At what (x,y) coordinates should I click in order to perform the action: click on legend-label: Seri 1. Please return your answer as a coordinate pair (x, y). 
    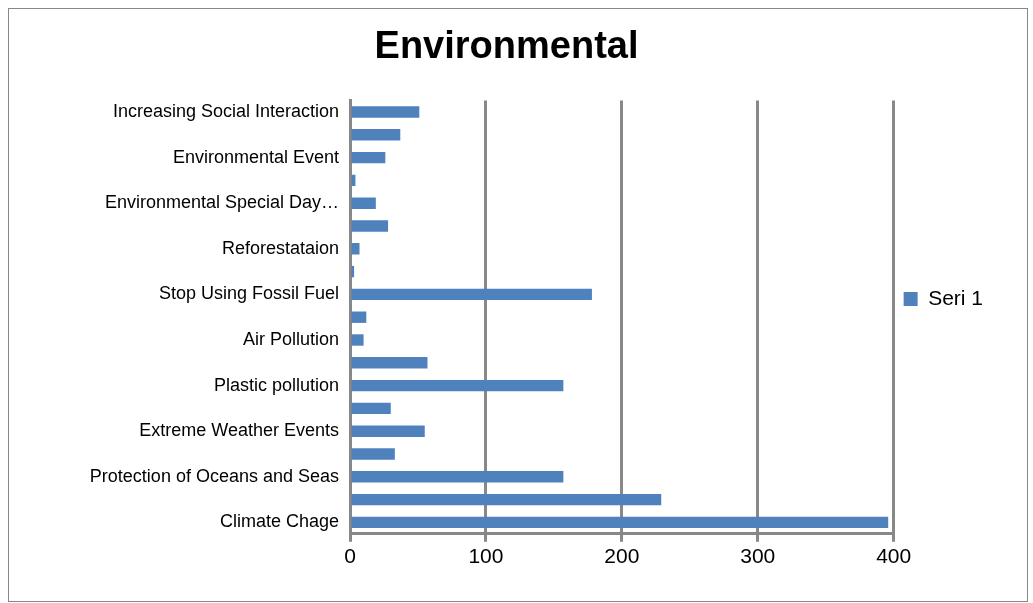
    Looking at the image, I should click on (955, 297).